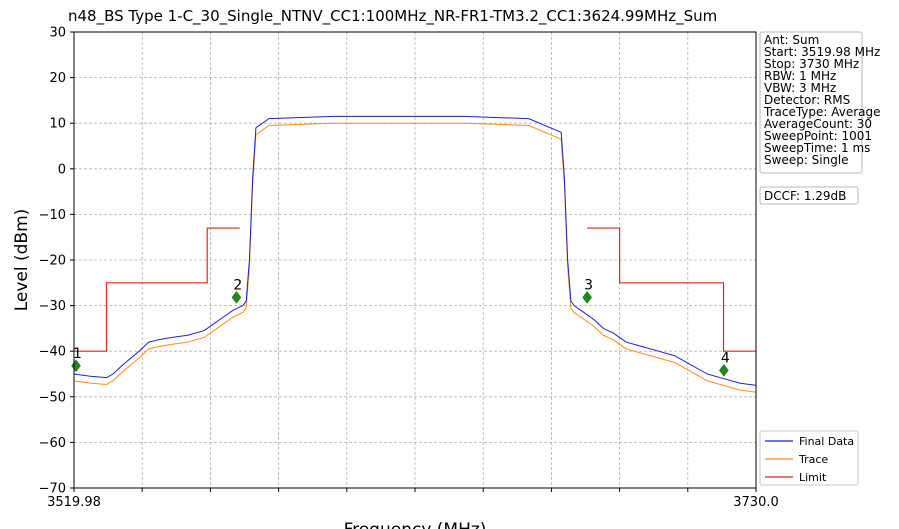 Image resolution: width=899 pixels, height=529 pixels. I want to click on y-tick-label: 20, so click(57, 78).